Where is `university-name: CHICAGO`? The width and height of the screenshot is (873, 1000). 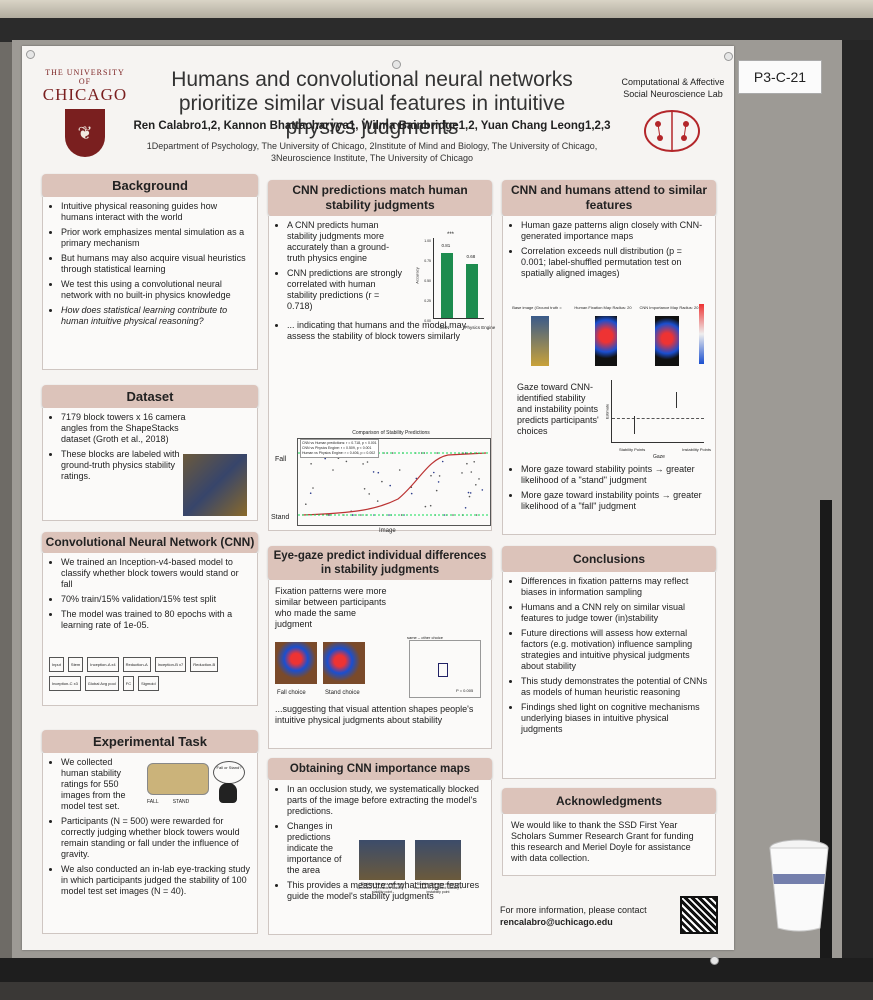
university-name: CHICAGO is located at coordinates (85, 94).